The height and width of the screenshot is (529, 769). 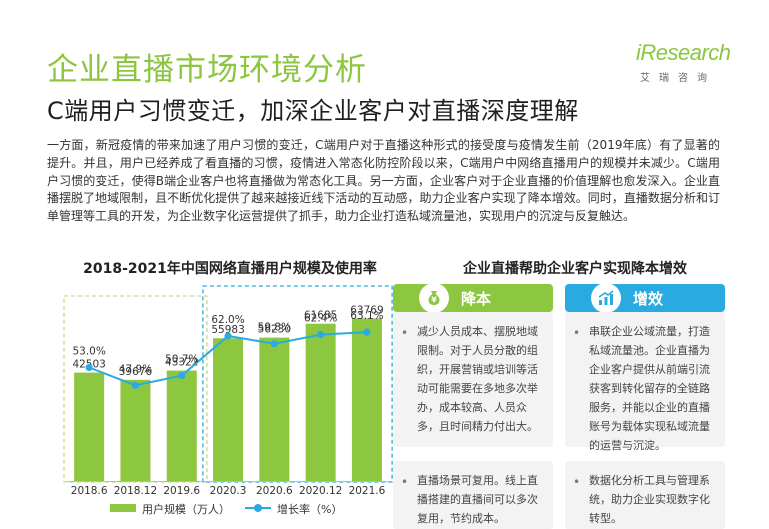 I want to click on growth-point-2020.12, so click(x=321, y=335).